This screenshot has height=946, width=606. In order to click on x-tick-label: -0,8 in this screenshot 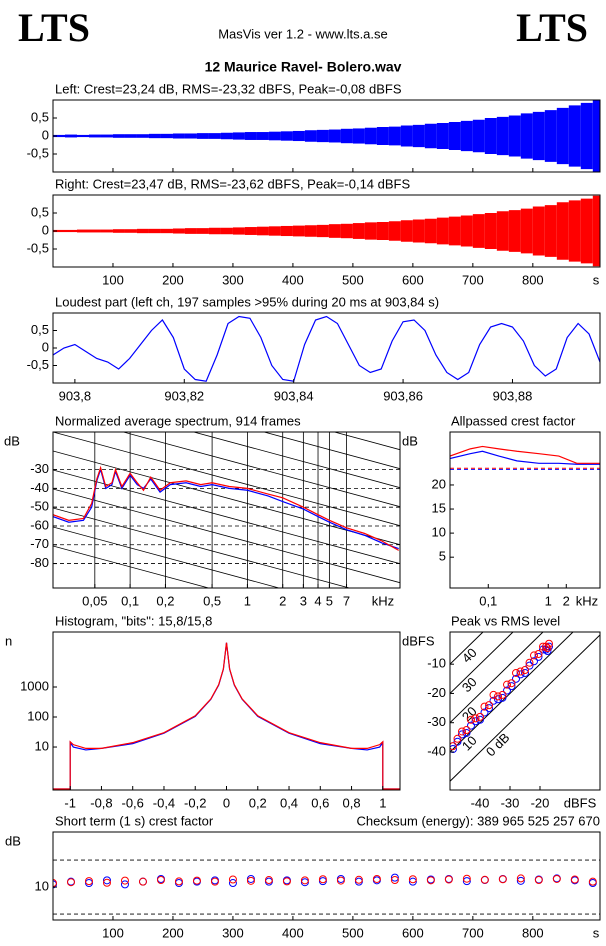, I will do `click(101, 802)`.